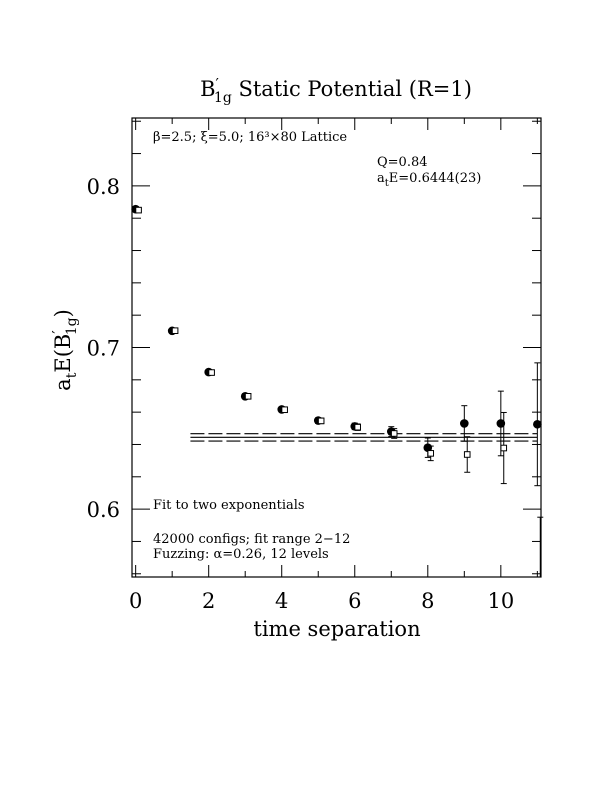 The width and height of the screenshot is (612, 792). What do you see at coordinates (64, 350) in the screenshot?
I see `y-axis-label: atE(B′1g)` at bounding box center [64, 350].